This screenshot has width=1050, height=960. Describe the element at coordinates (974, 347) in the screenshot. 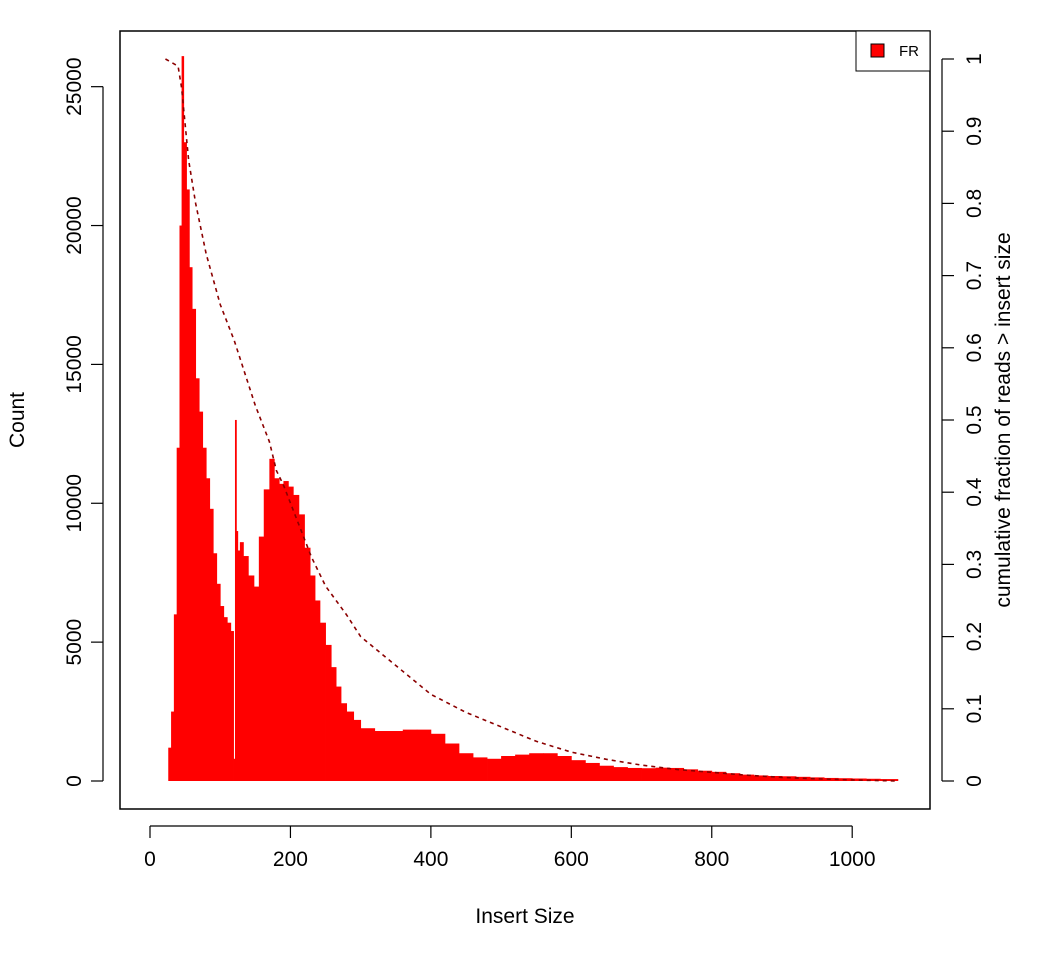

I see `right-tick-label: 0.6` at that location.